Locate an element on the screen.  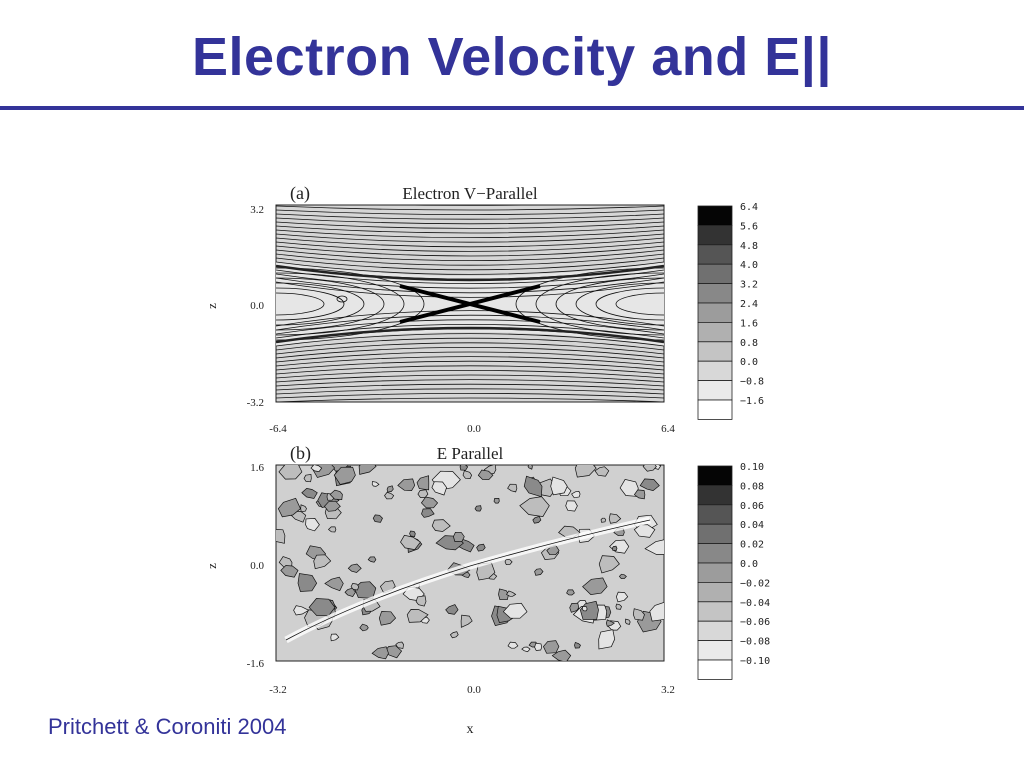
colorbar-level-label: 4.0 is located at coordinates (749, 265).